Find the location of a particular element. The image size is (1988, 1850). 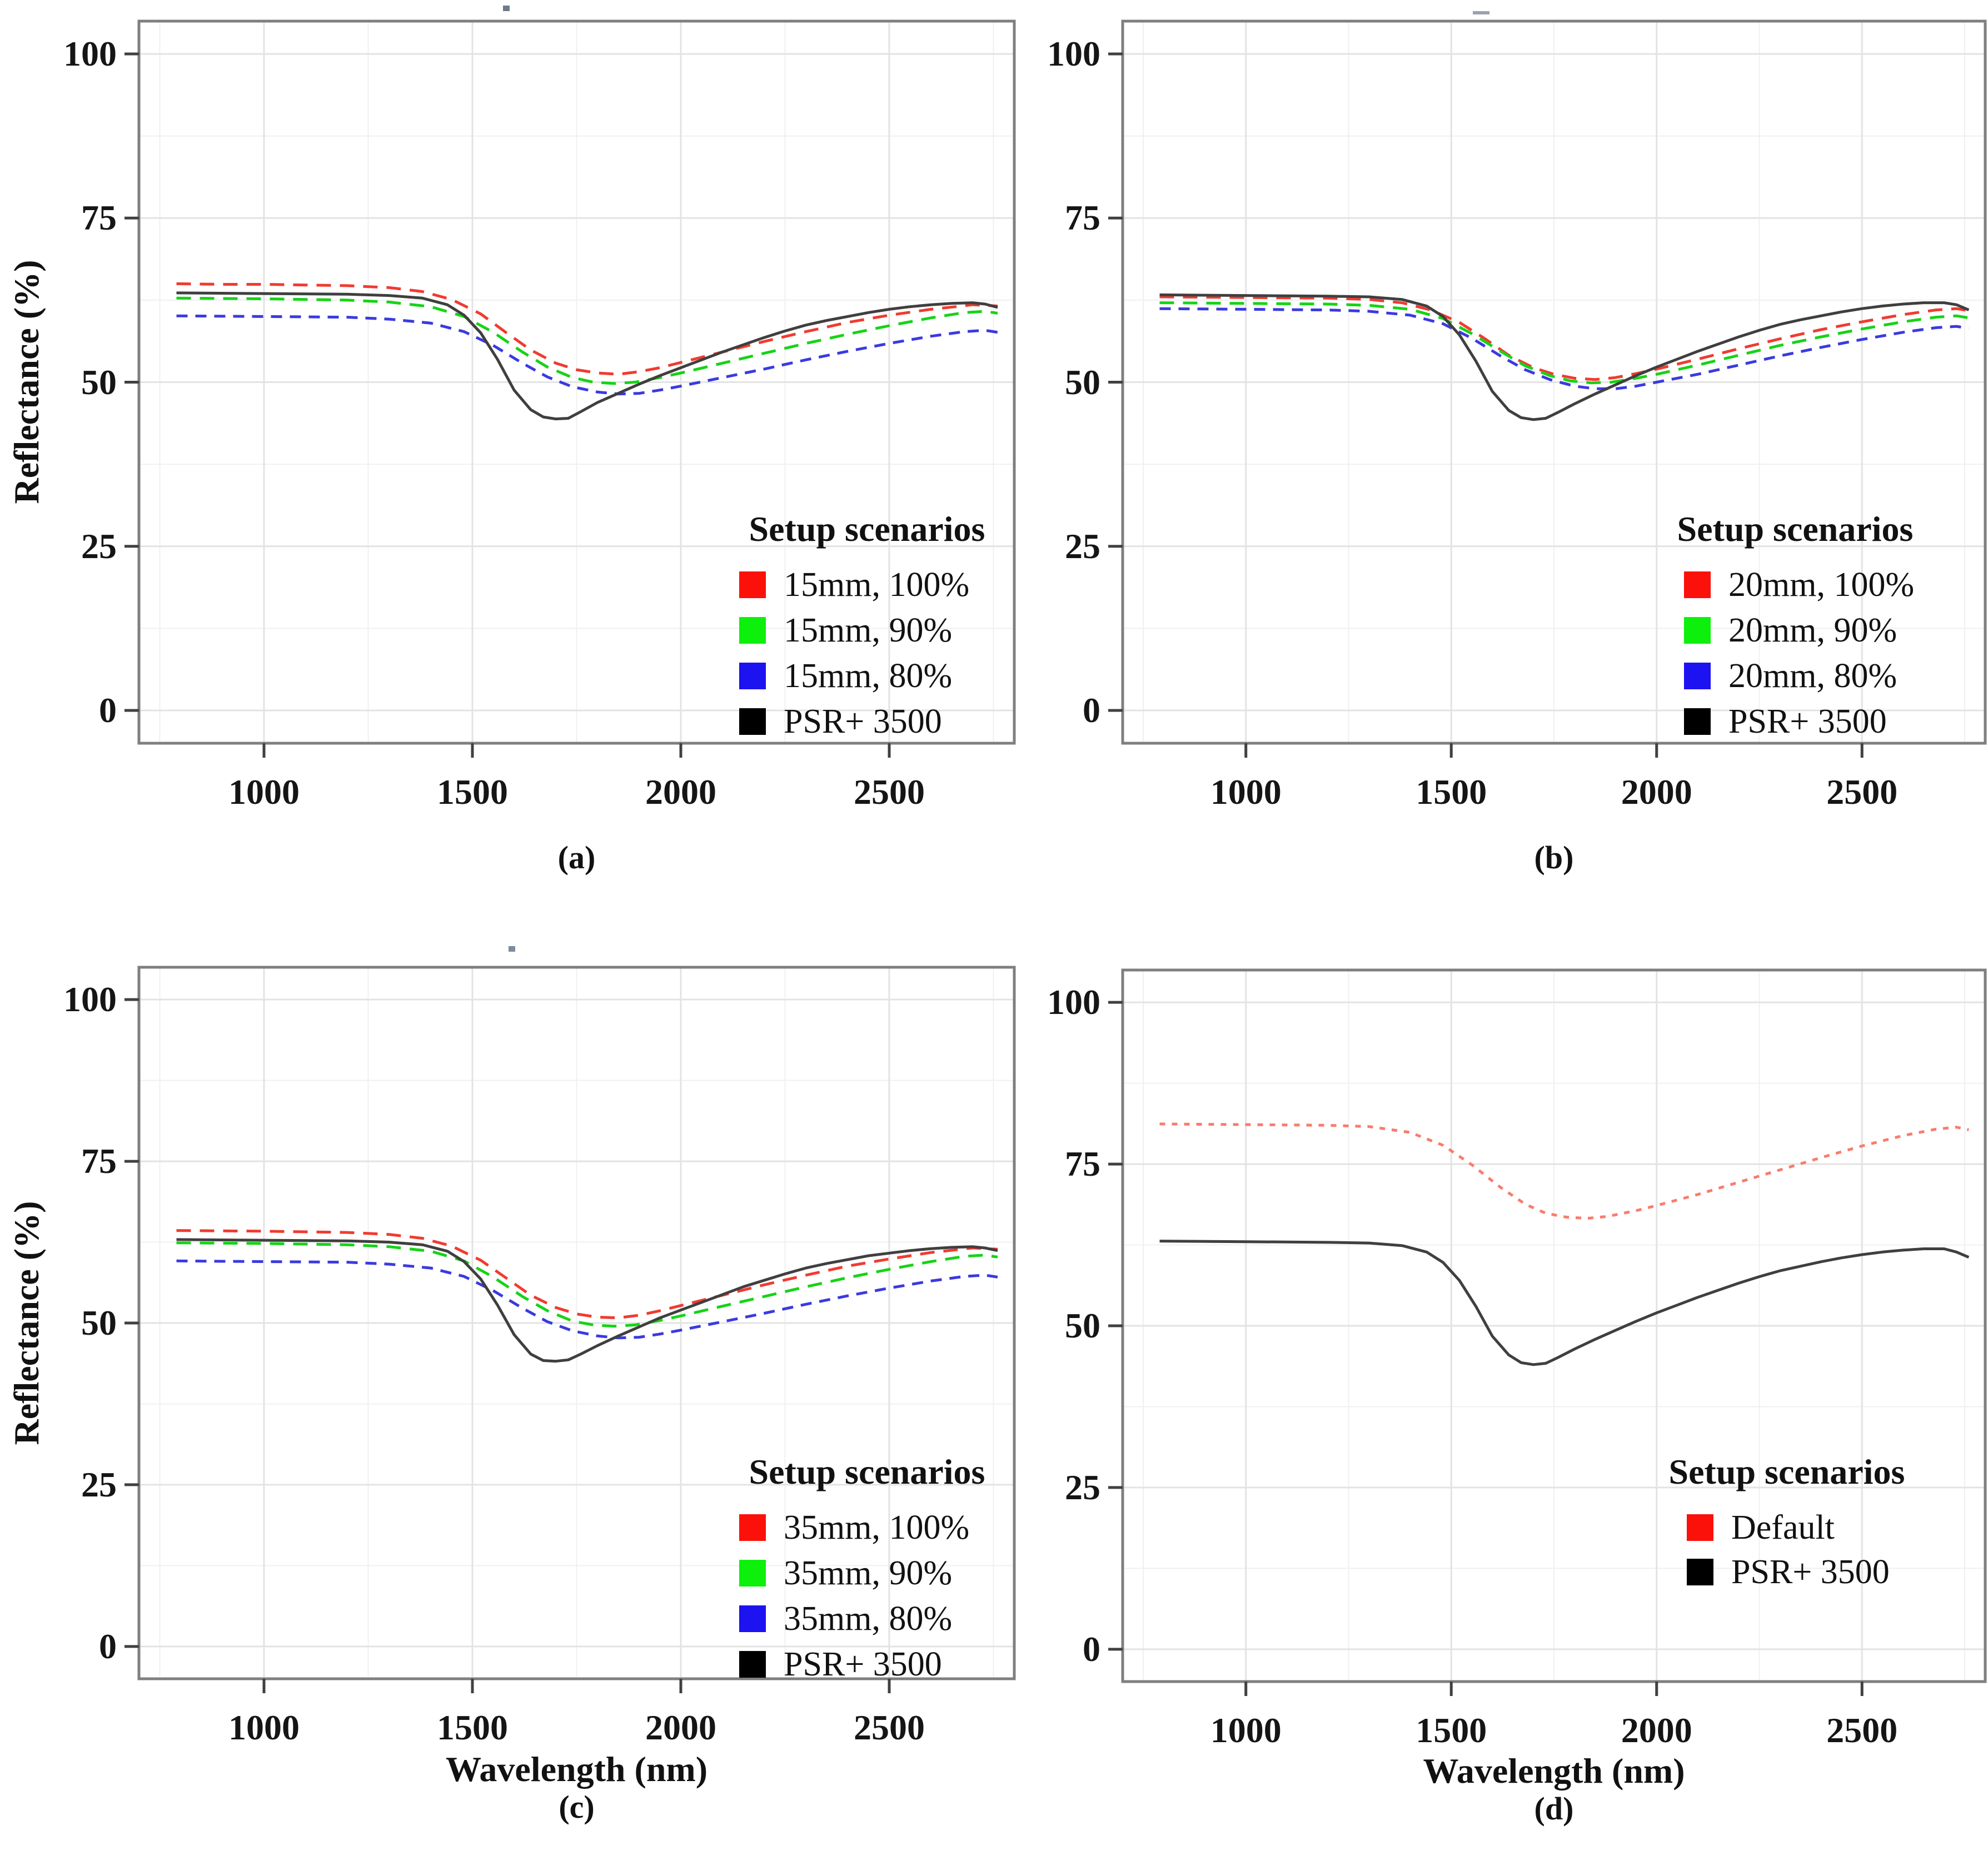

legend-item-label: 35mm, 100% is located at coordinates (877, 1527).